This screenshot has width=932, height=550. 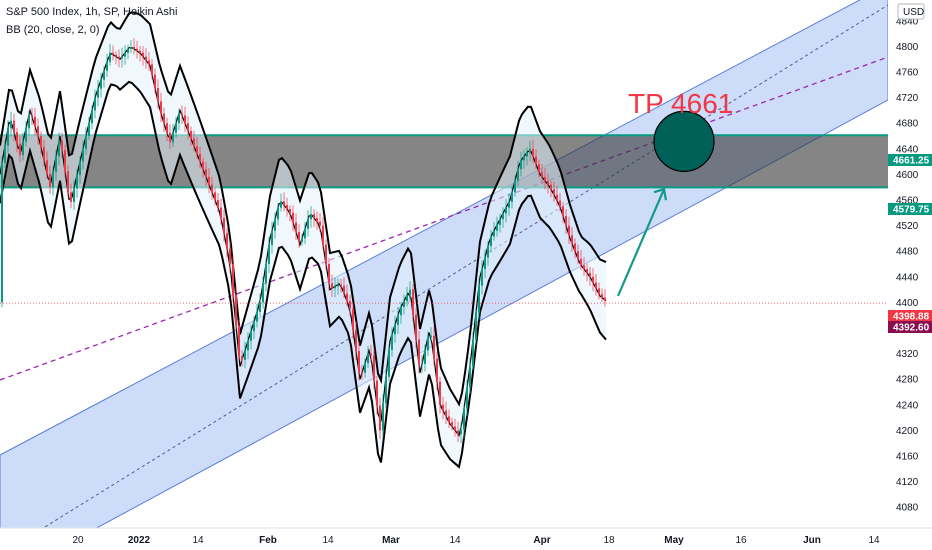 I want to click on price-tick-label: 4120, so click(x=907, y=482).